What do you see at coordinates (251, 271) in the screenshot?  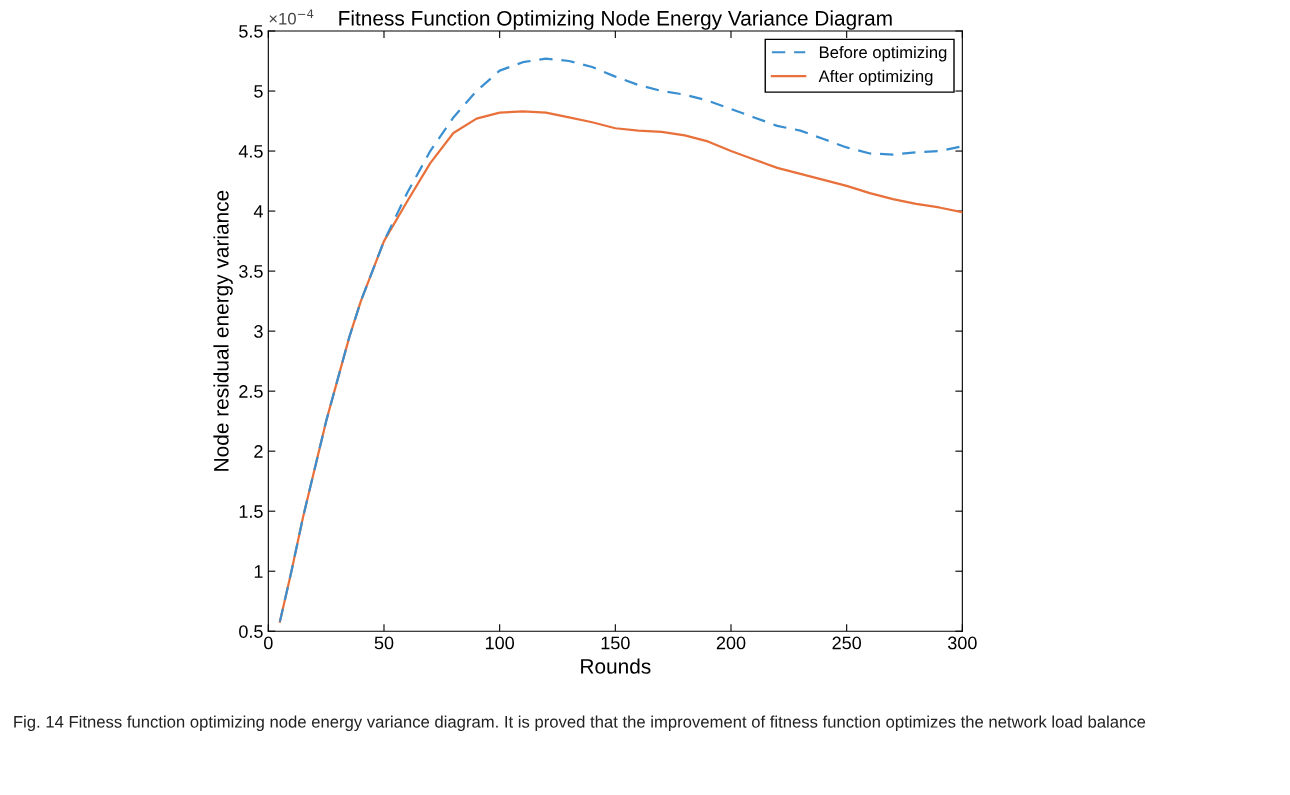 I see `y-tick-label: 3.5` at bounding box center [251, 271].